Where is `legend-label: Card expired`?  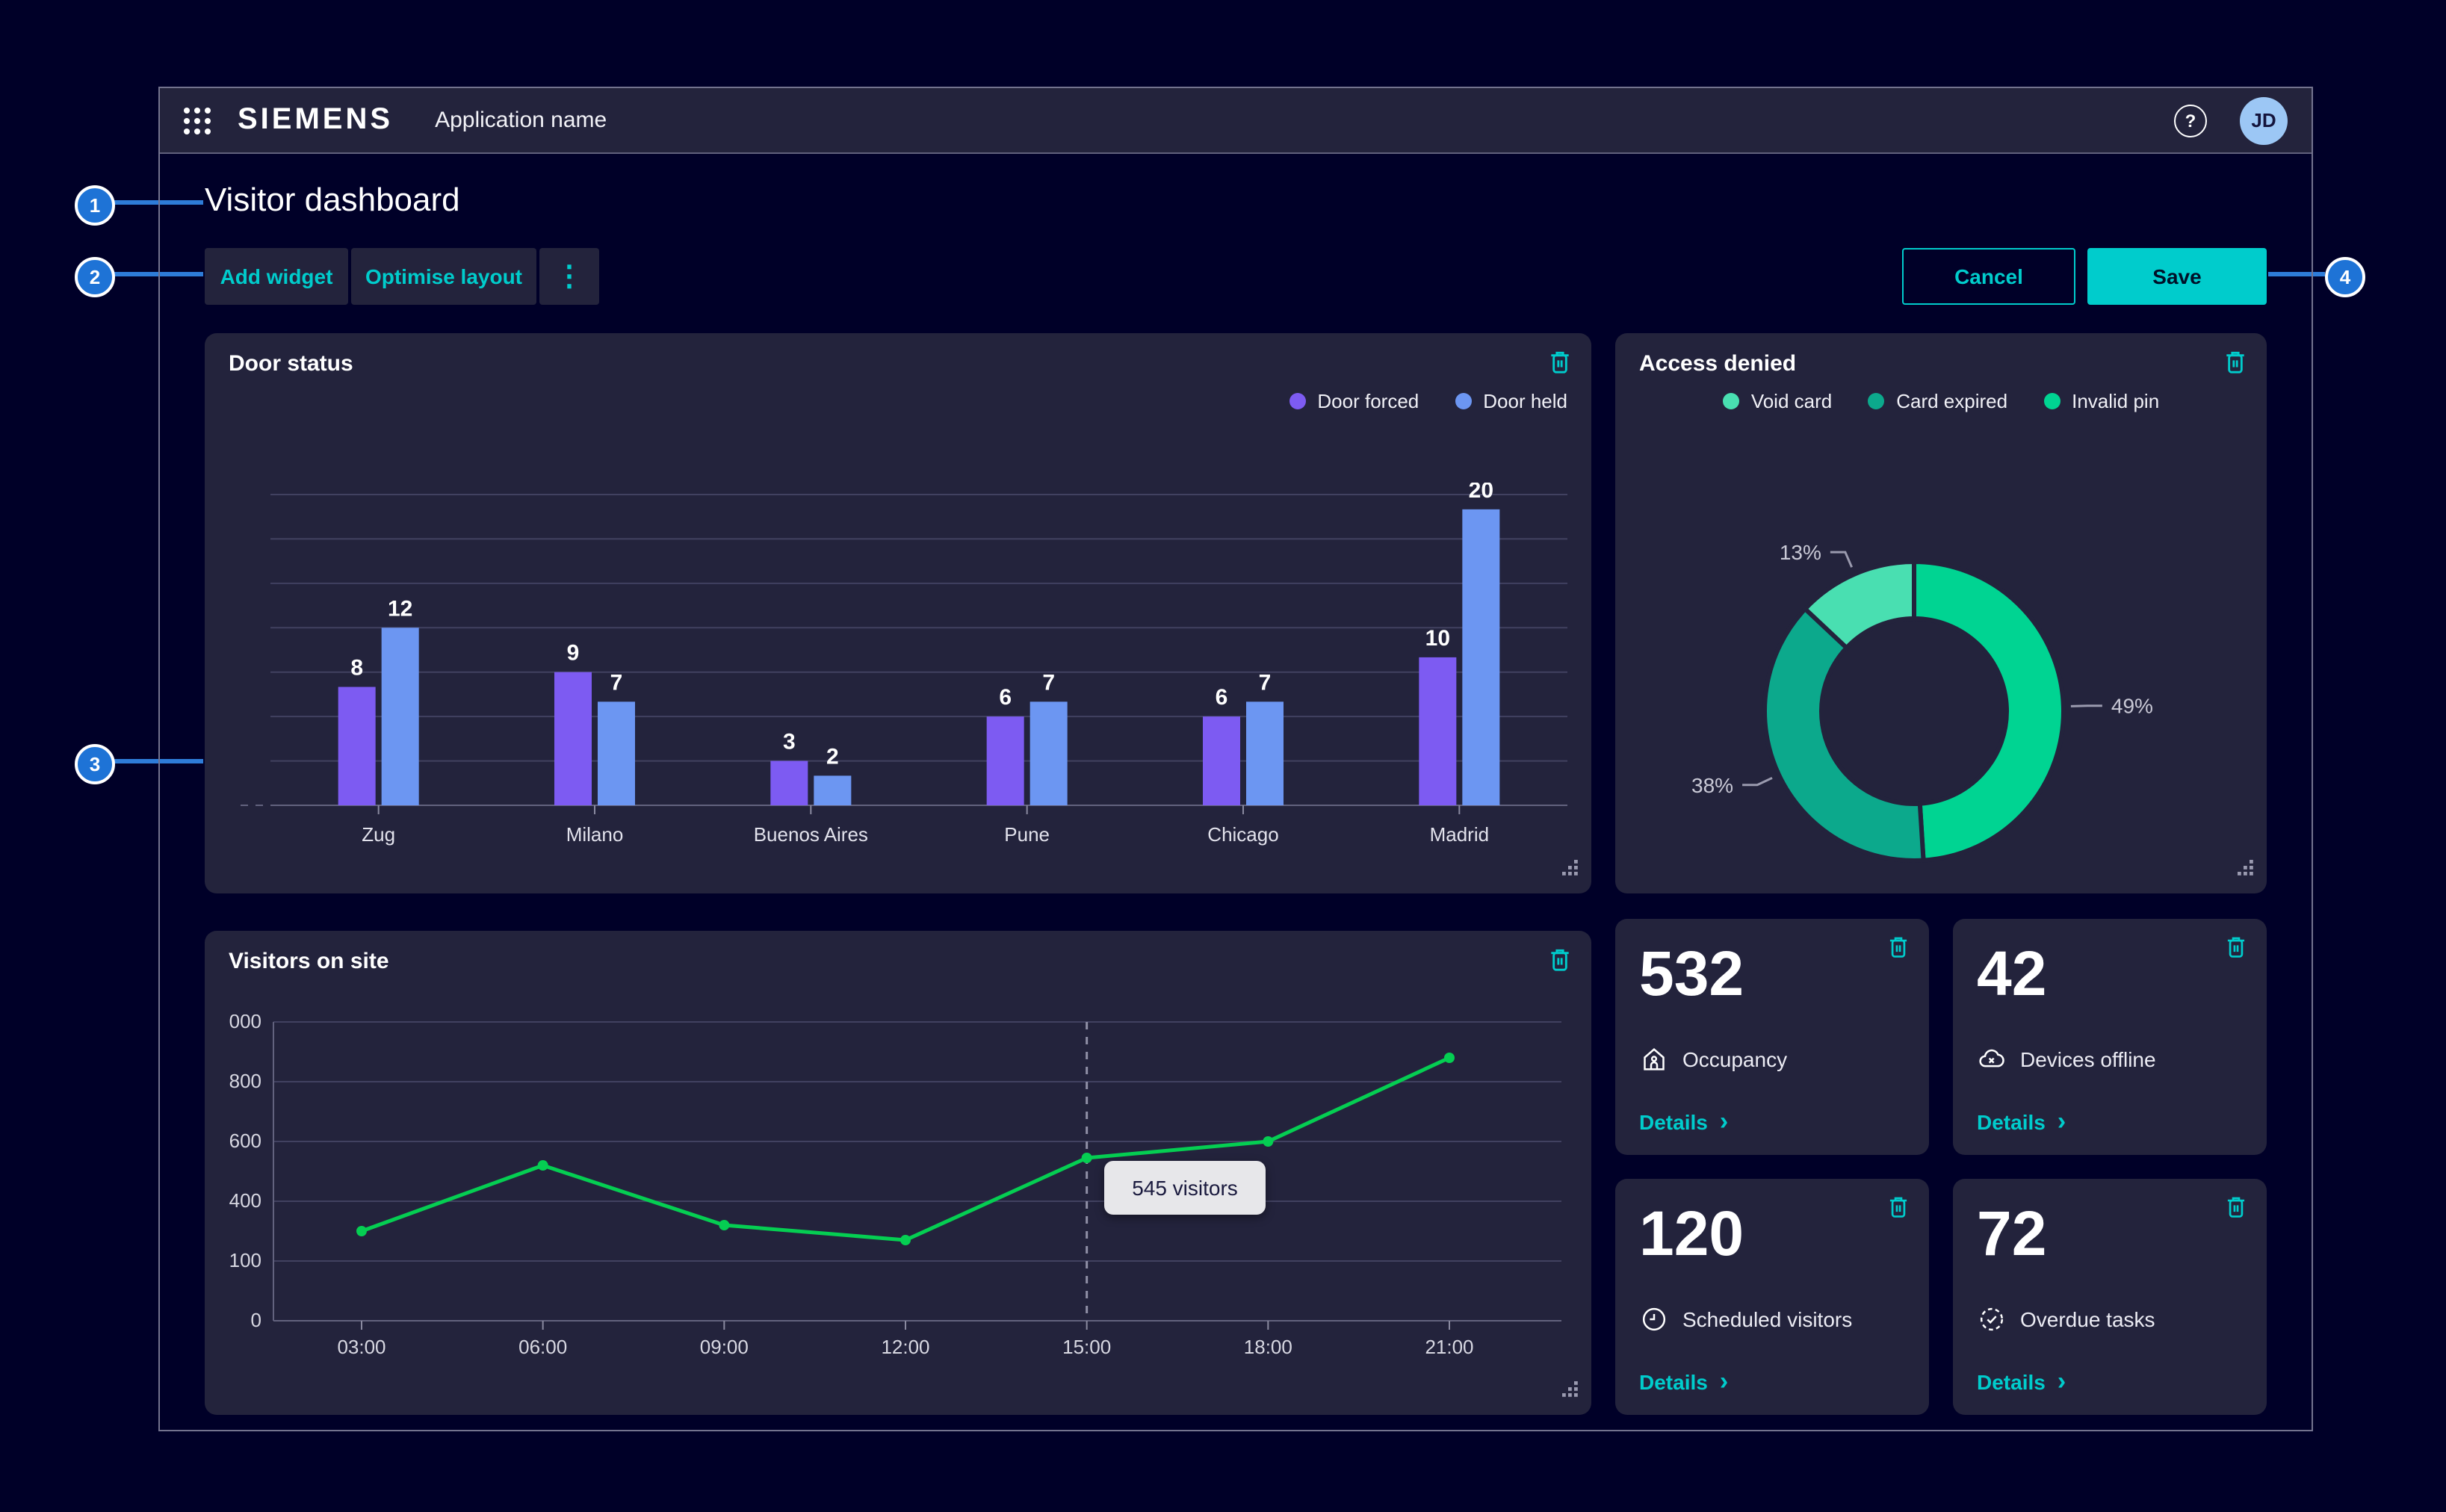 legend-label: Card expired is located at coordinates (1952, 401).